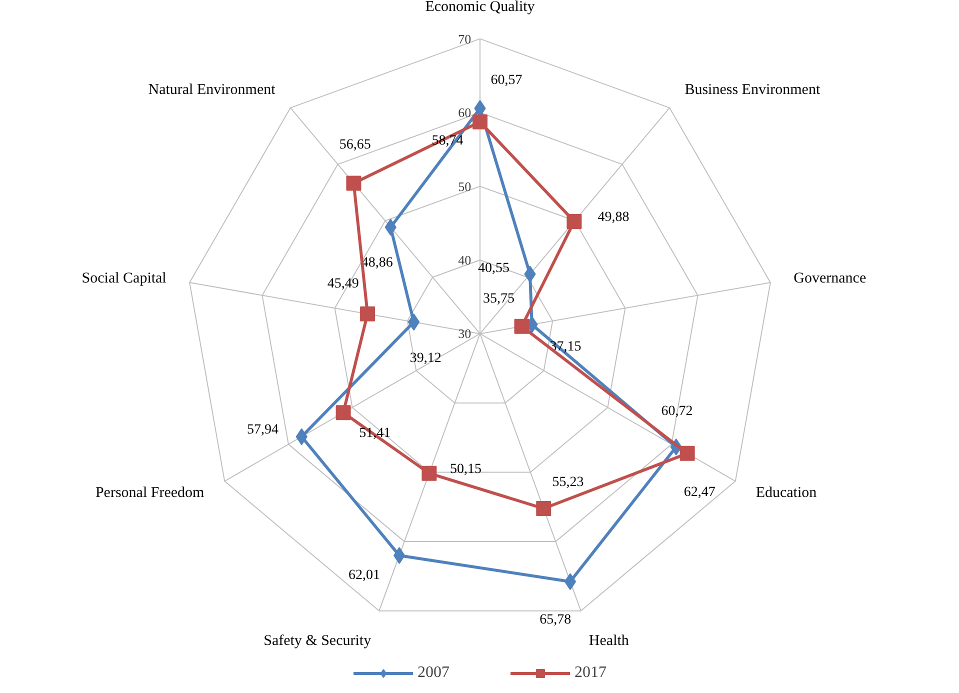 This screenshot has width=959, height=693. What do you see at coordinates (355, 145) in the screenshot?
I see `data-label: 56,65` at bounding box center [355, 145].